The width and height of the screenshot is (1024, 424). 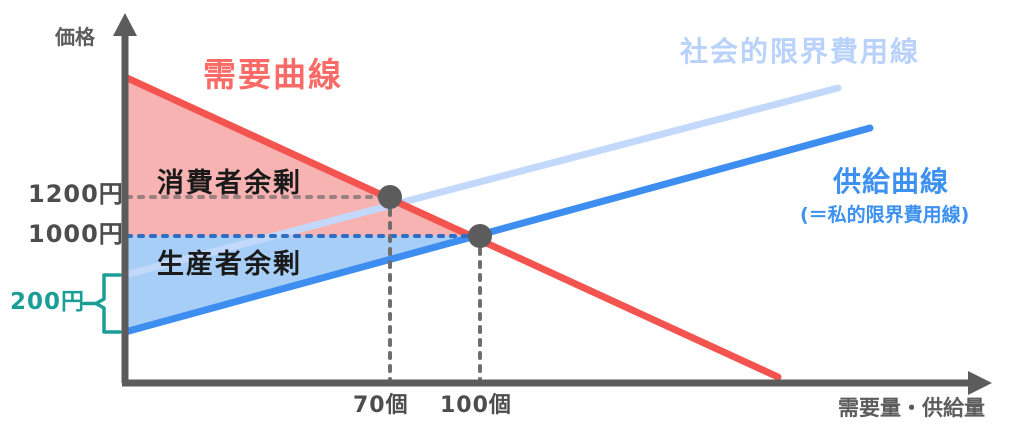 What do you see at coordinates (229, 183) in the screenshot?
I see `consumer-surplus-label: 消費者余剰` at bounding box center [229, 183].